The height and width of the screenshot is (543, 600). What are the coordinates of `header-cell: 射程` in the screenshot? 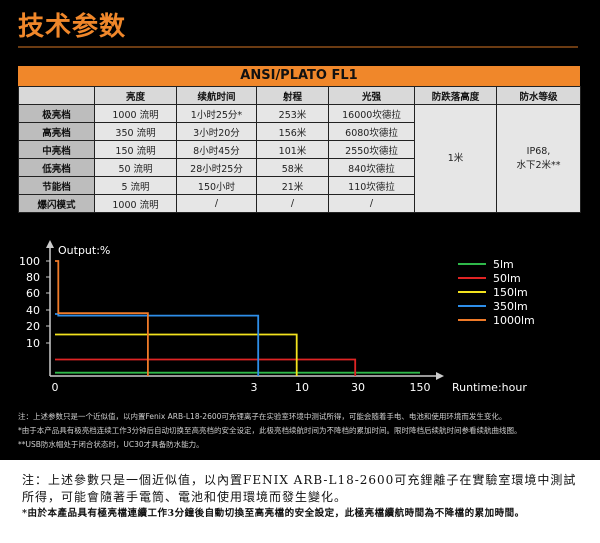 It's located at (292, 95).